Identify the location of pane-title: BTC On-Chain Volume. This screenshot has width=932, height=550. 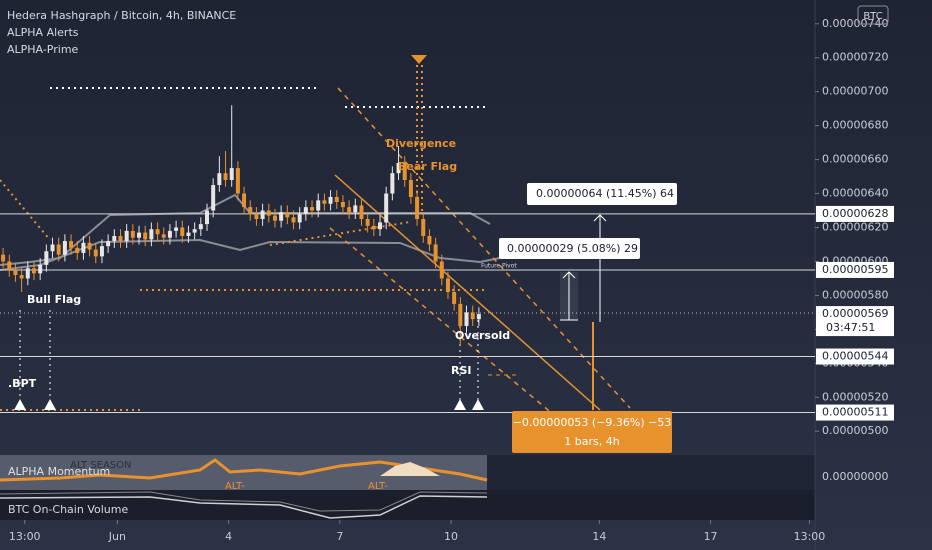
(68, 509).